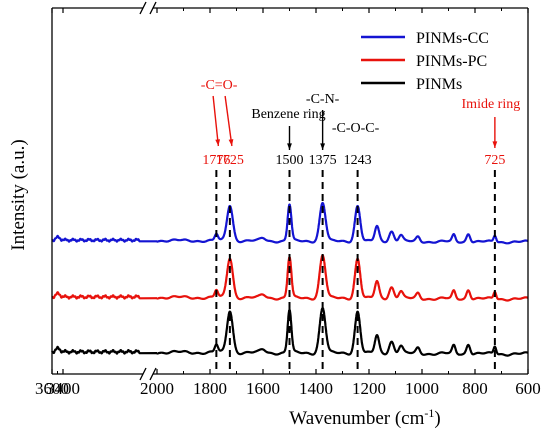 The width and height of the screenshot is (550, 440). What do you see at coordinates (422, 388) in the screenshot?
I see `x-tick-label-1000: 1000` at bounding box center [422, 388].